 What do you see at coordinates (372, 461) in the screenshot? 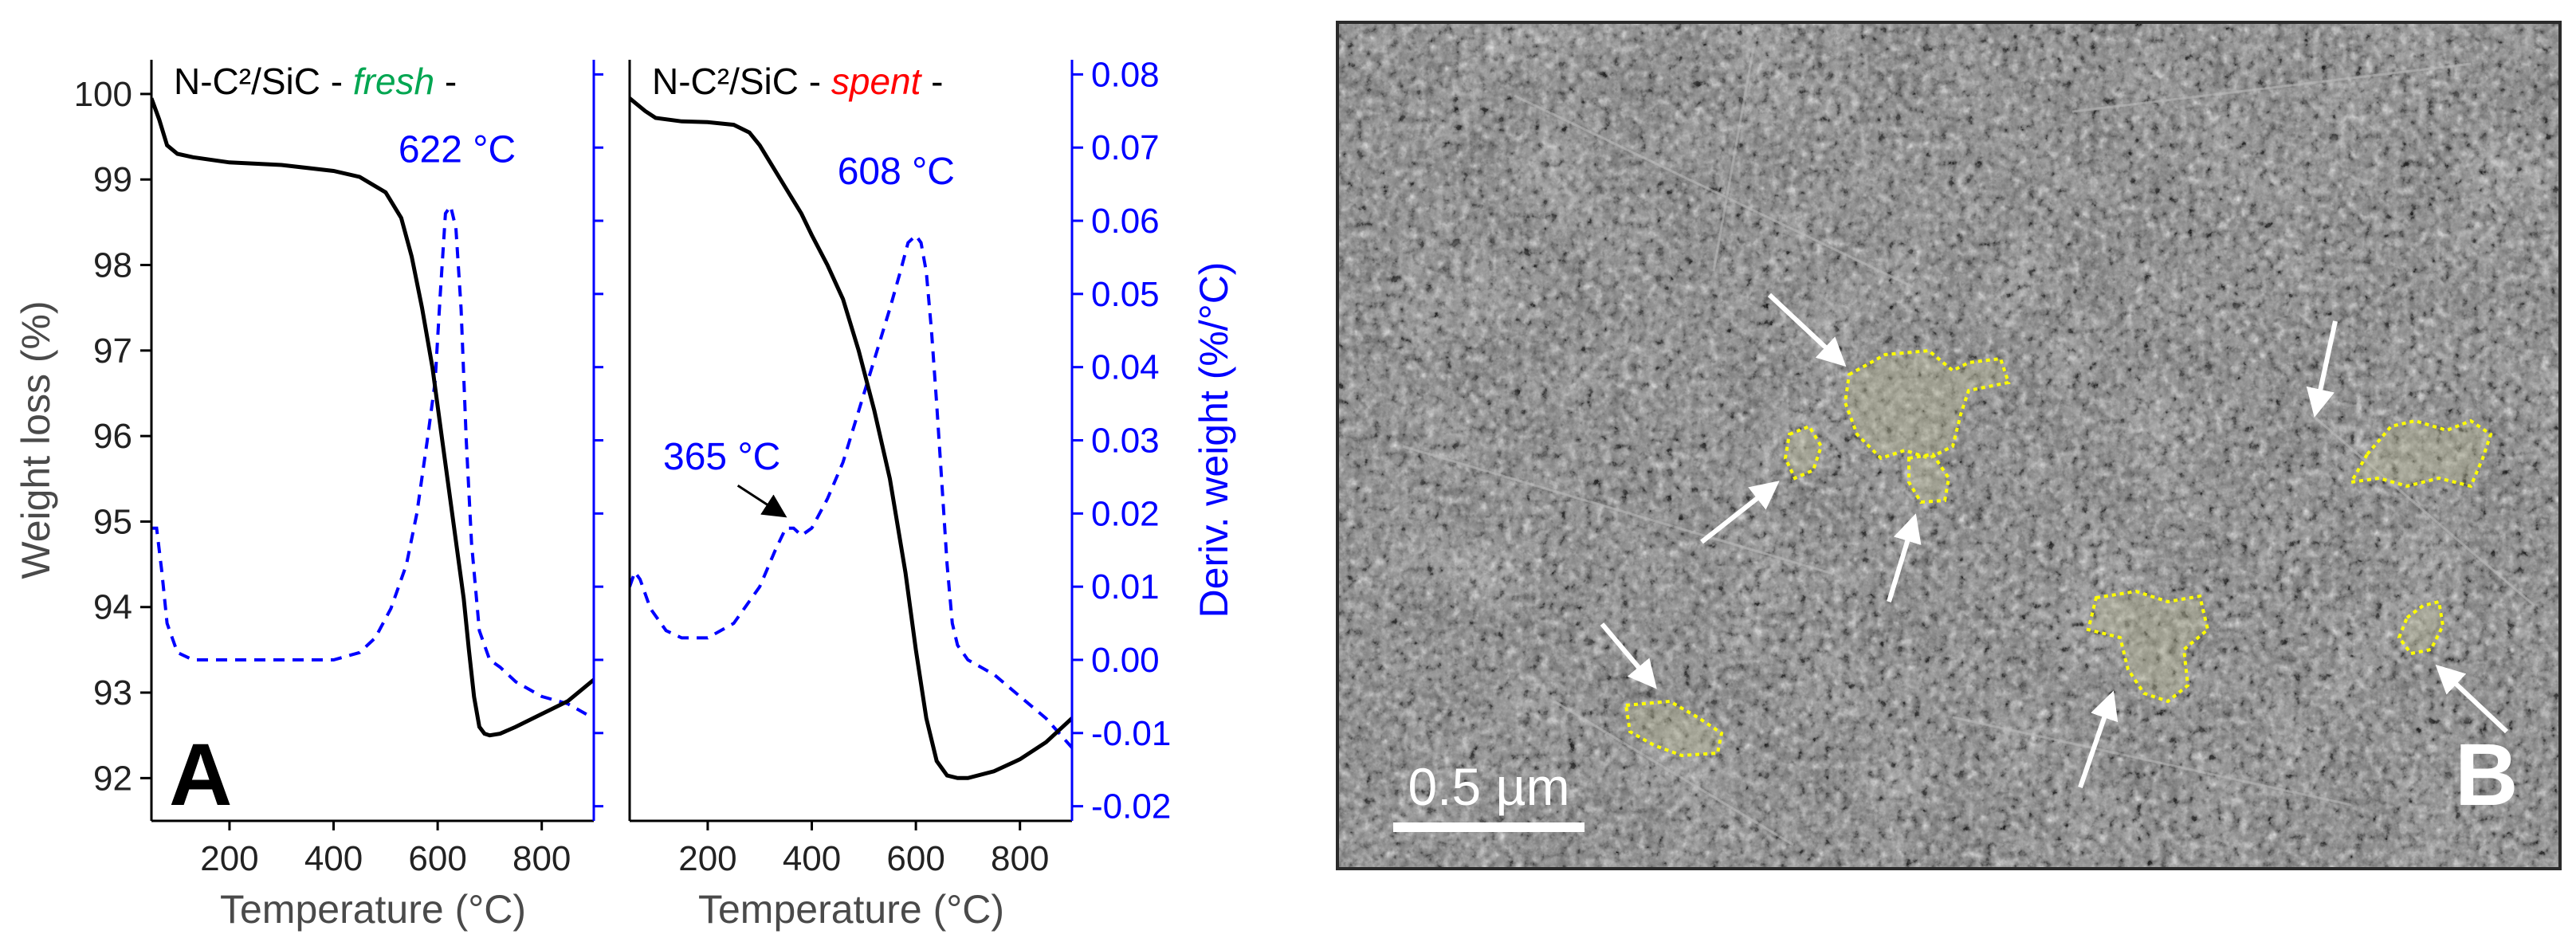
I see `series-fresh-derivative-line` at bounding box center [372, 461].